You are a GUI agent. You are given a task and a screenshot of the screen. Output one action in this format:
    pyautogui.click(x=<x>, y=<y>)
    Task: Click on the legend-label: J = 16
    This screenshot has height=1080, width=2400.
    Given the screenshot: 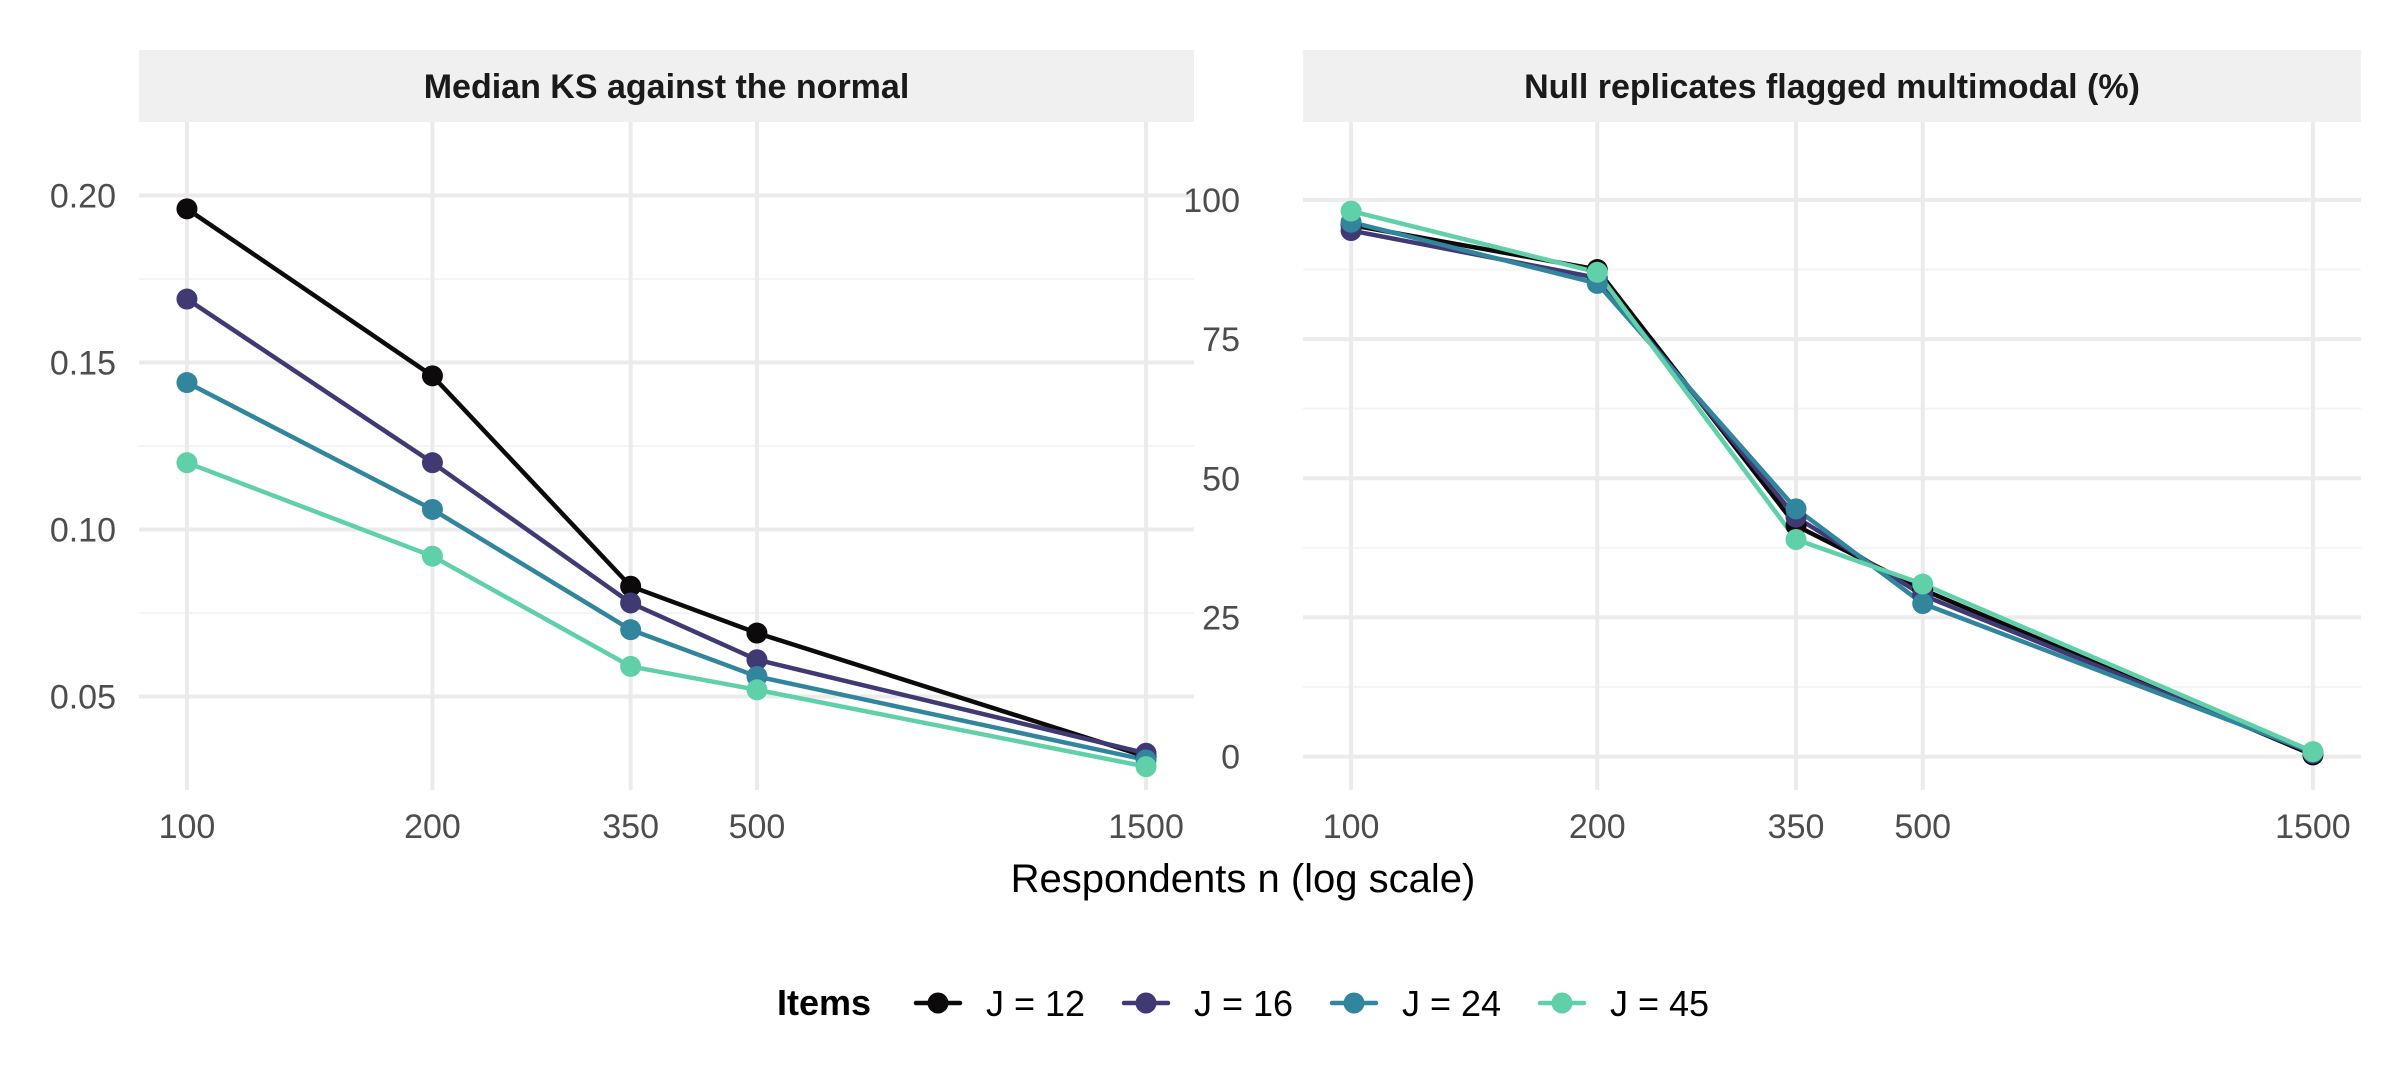 What is the action you would take?
    pyautogui.click(x=1243, y=1003)
    